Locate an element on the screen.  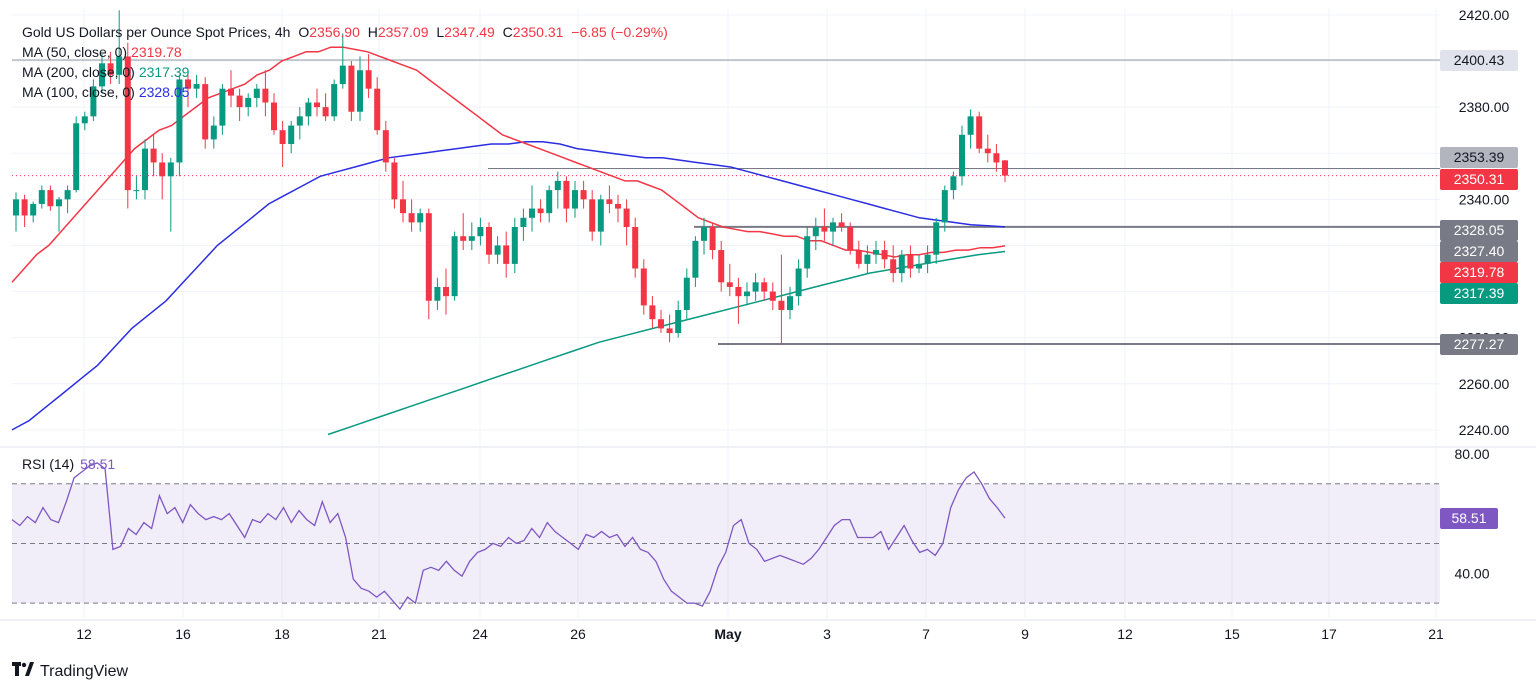
rsi-tick-label: 80.00 is located at coordinates (1471, 454).